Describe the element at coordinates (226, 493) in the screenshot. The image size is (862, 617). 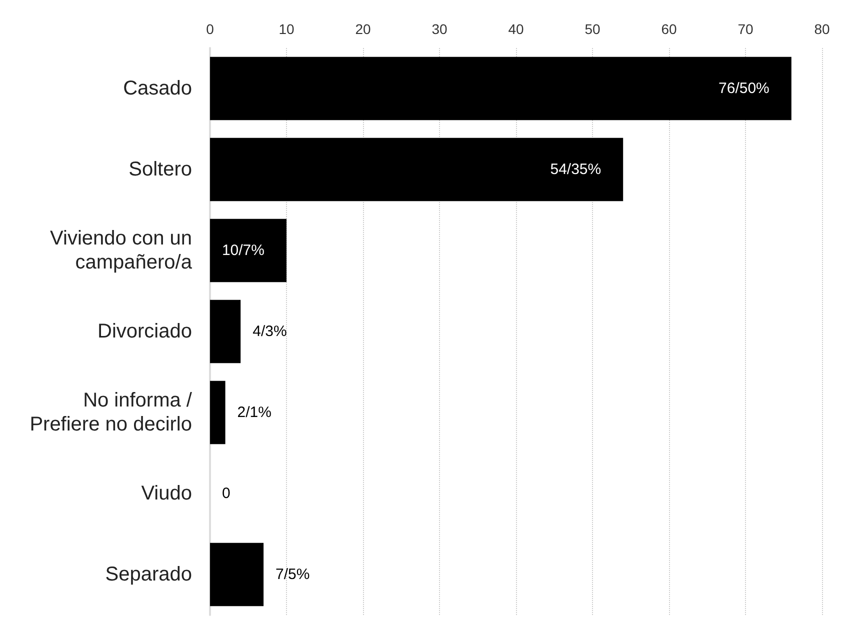
I see `data-label: 0` at that location.